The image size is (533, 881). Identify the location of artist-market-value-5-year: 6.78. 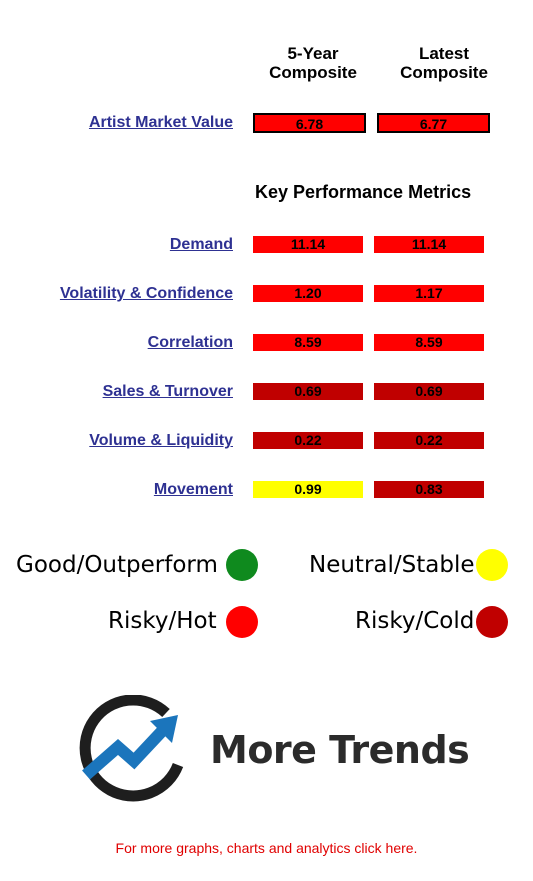
(309, 123).